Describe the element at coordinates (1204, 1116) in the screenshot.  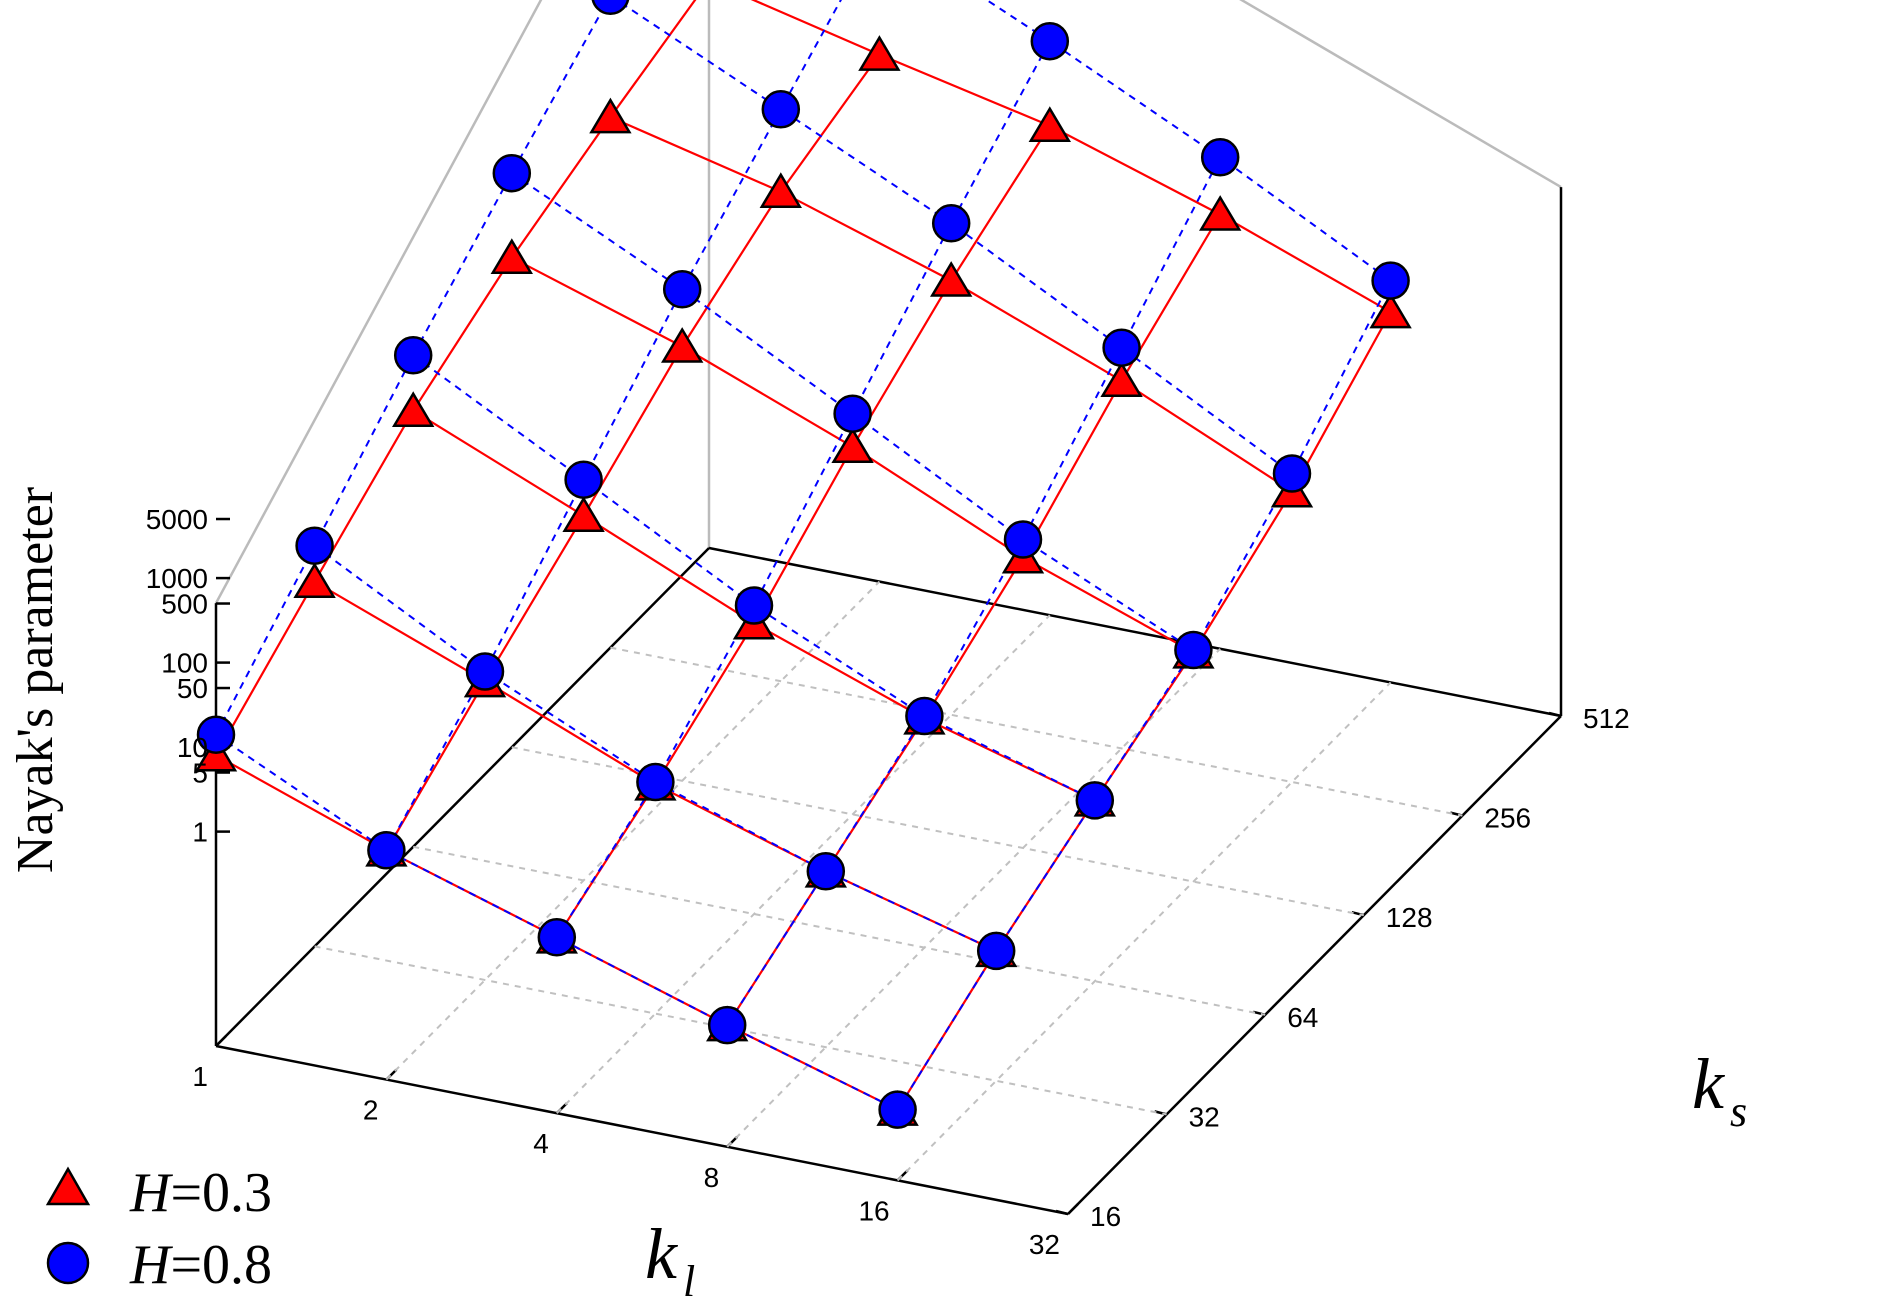
I see `y-tick-label: 32` at that location.